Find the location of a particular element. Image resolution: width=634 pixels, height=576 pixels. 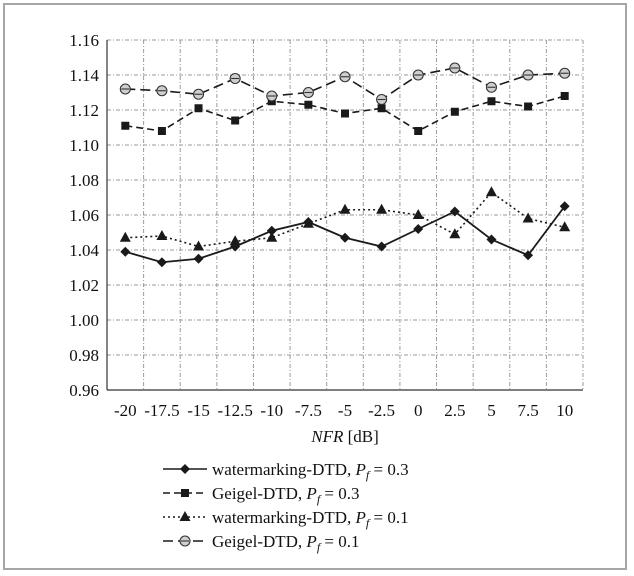

x-tick-label: 0 is located at coordinates (418, 410).